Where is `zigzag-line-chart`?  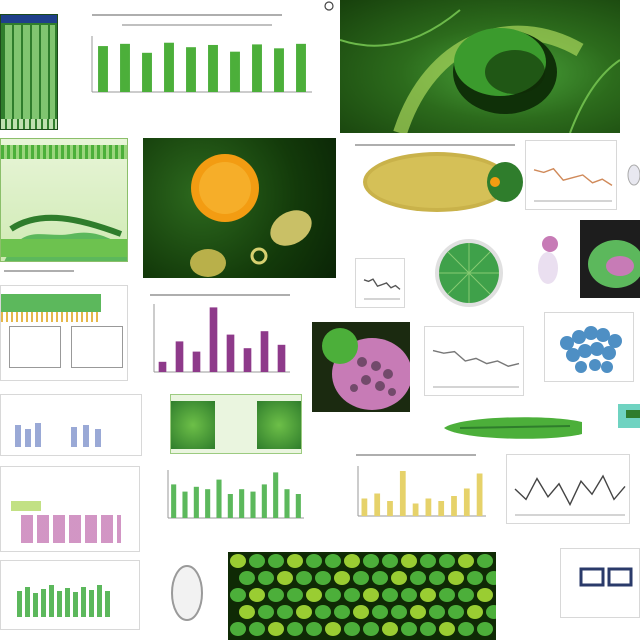 zigzag-line-chart is located at coordinates (570, 495).